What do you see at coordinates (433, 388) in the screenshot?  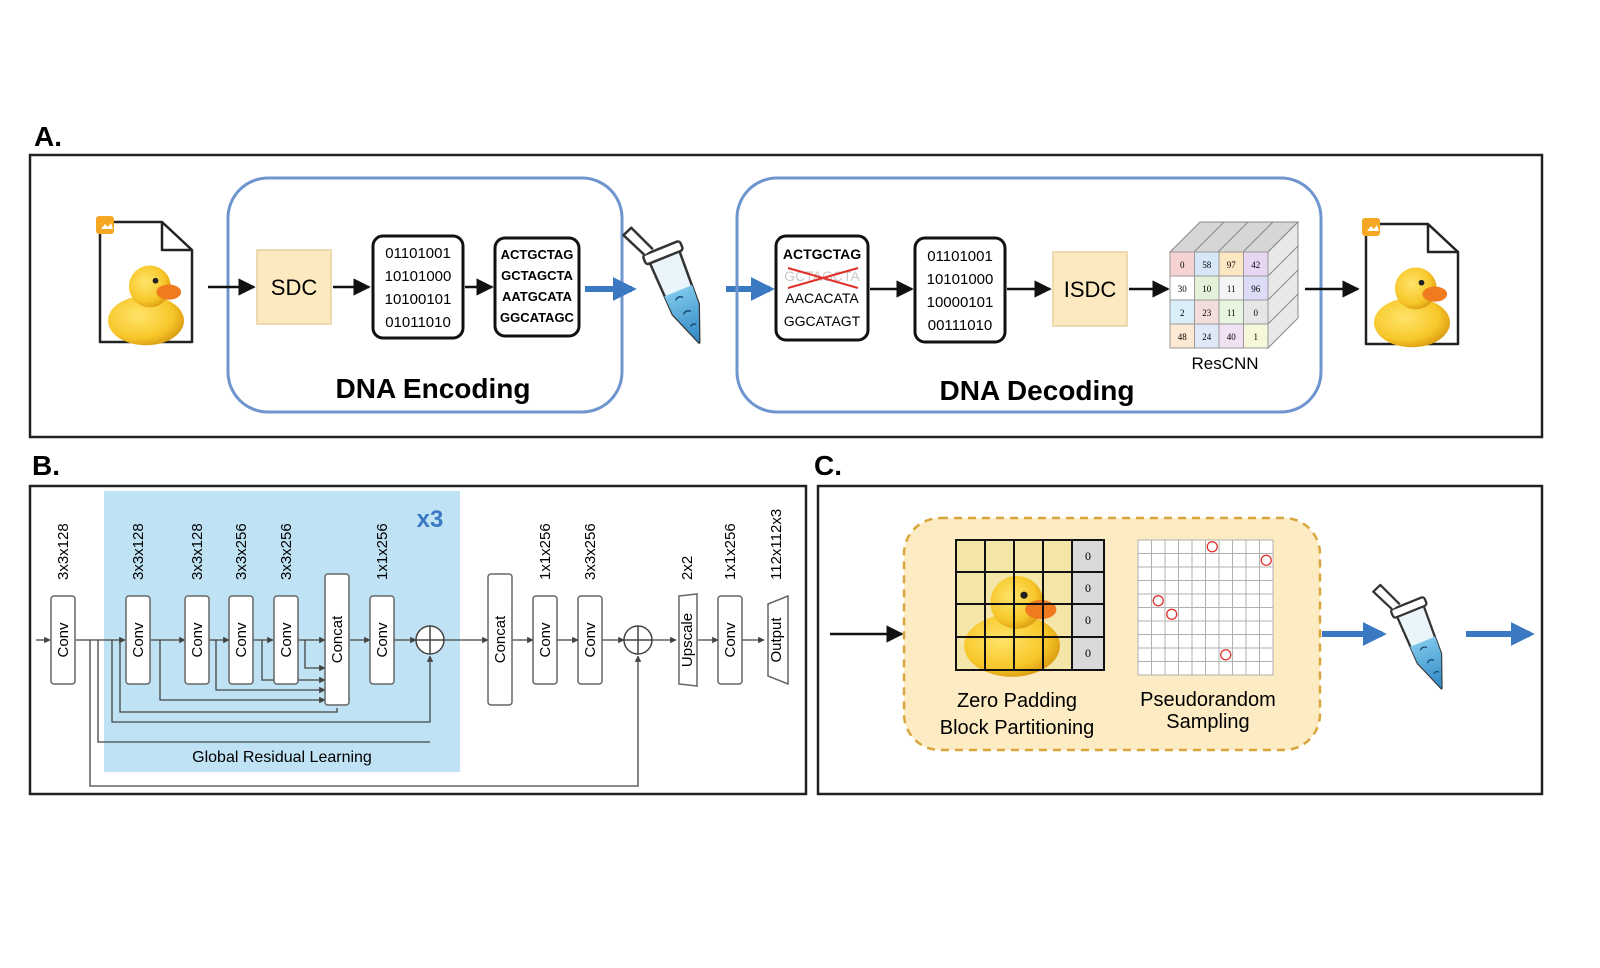 I see `encoding-title: DNA Encoding` at bounding box center [433, 388].